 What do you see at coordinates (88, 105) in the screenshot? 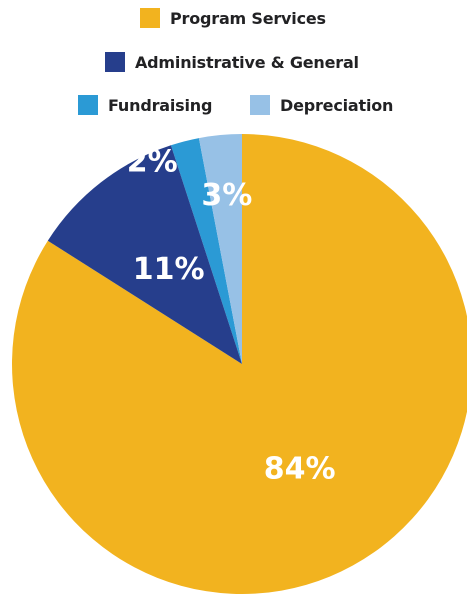
I see `legend-swatch-fundraising` at bounding box center [88, 105].